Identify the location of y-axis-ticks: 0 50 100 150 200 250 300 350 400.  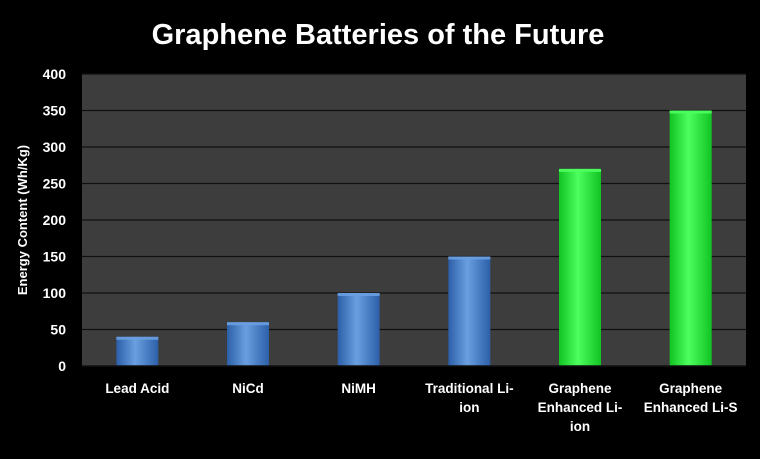
(55, 220).